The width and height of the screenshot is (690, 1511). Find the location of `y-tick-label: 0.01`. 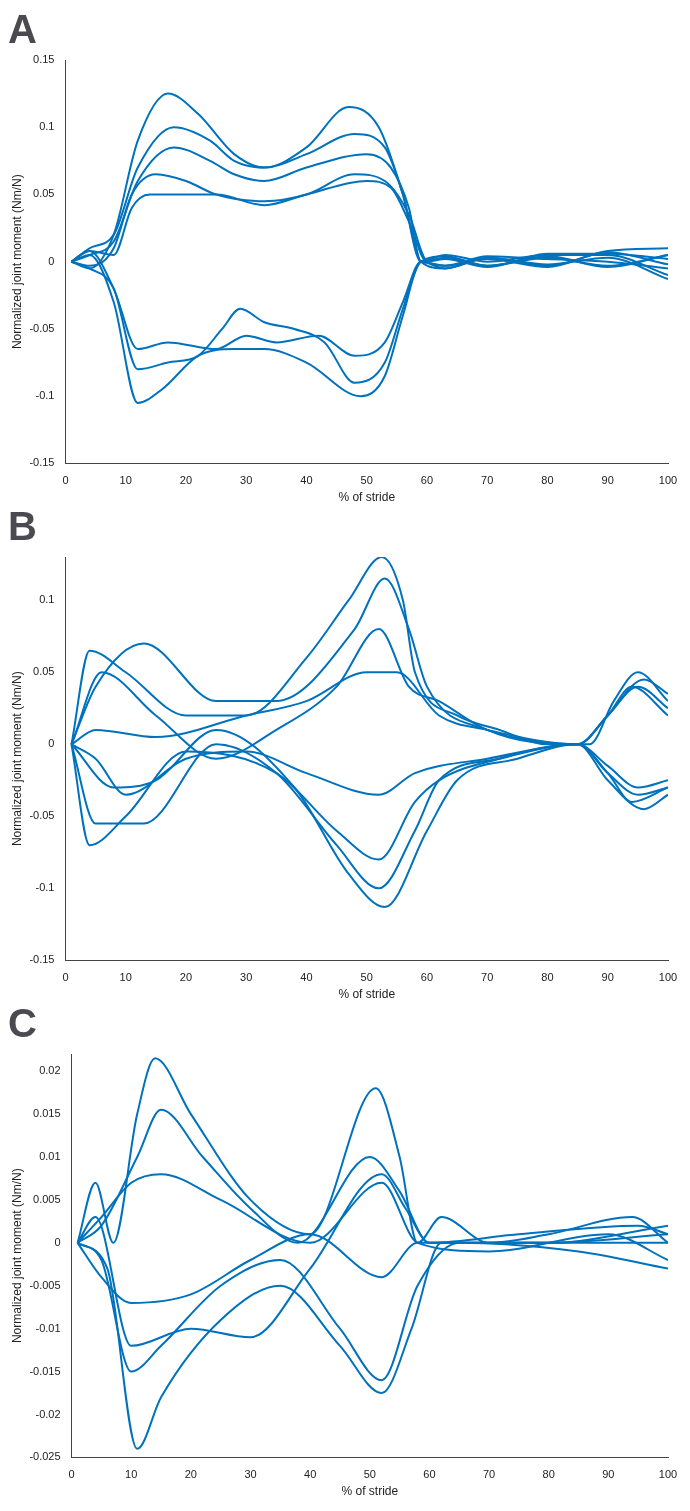

y-tick-label: 0.01 is located at coordinates (50, 1156).